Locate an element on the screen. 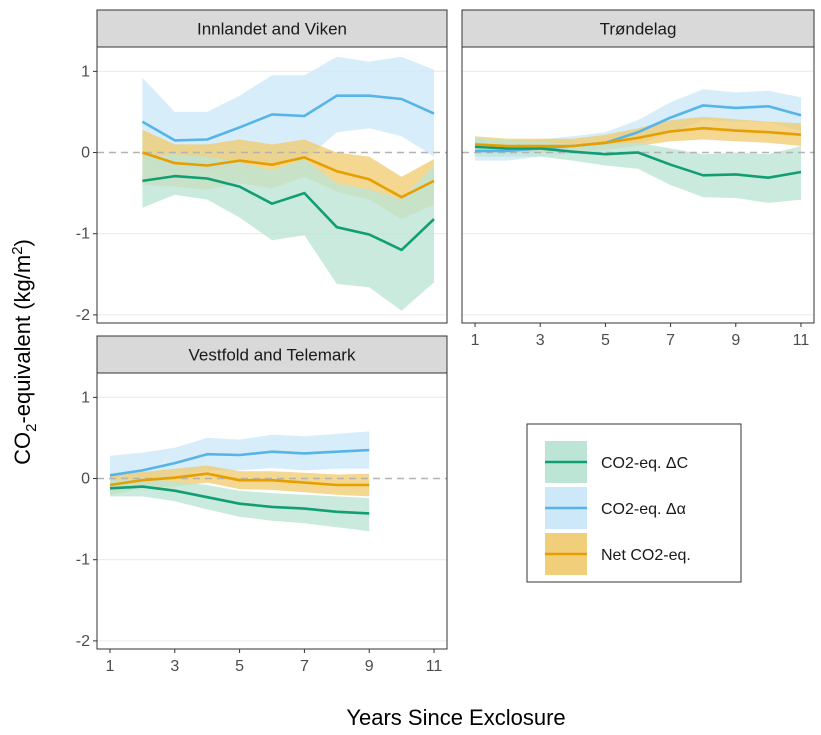  ribbon-dAlpha is located at coordinates (240, 463).